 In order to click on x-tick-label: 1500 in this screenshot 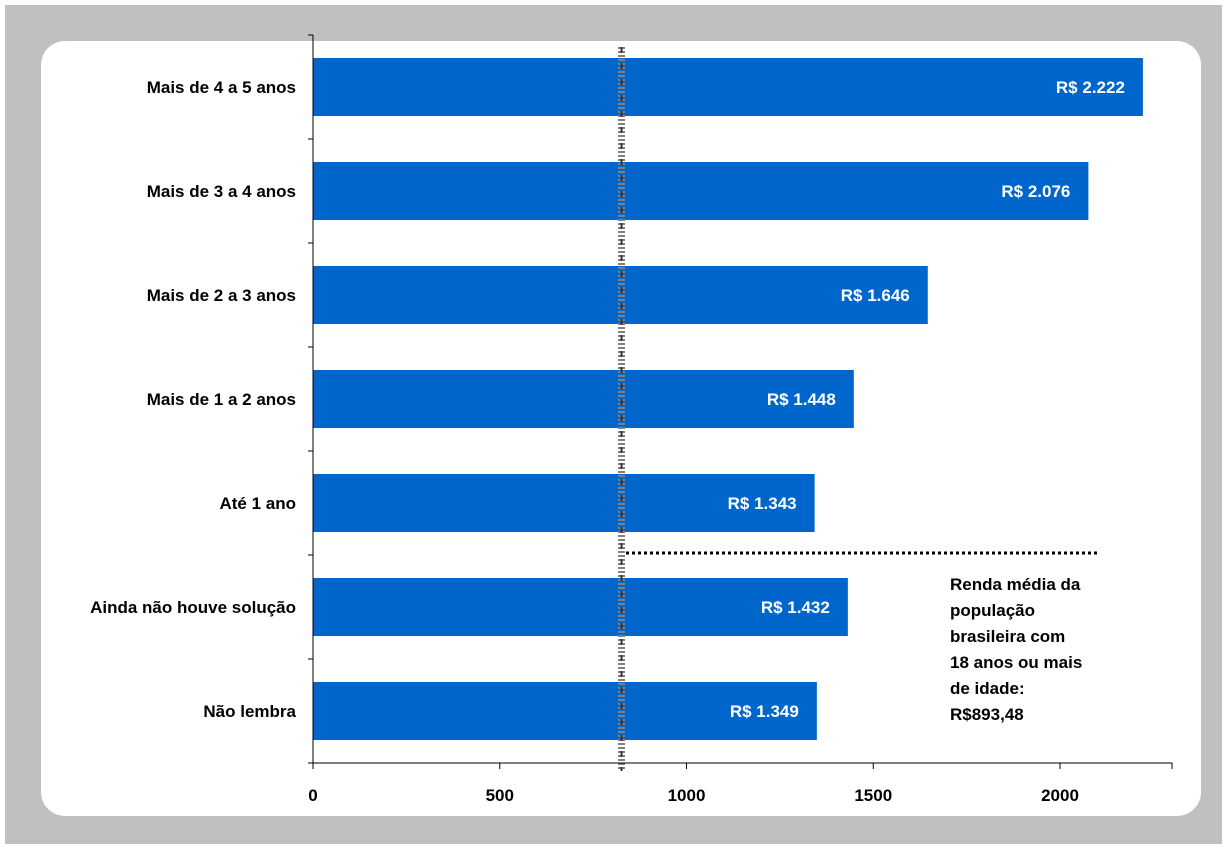, I will do `click(873, 795)`.